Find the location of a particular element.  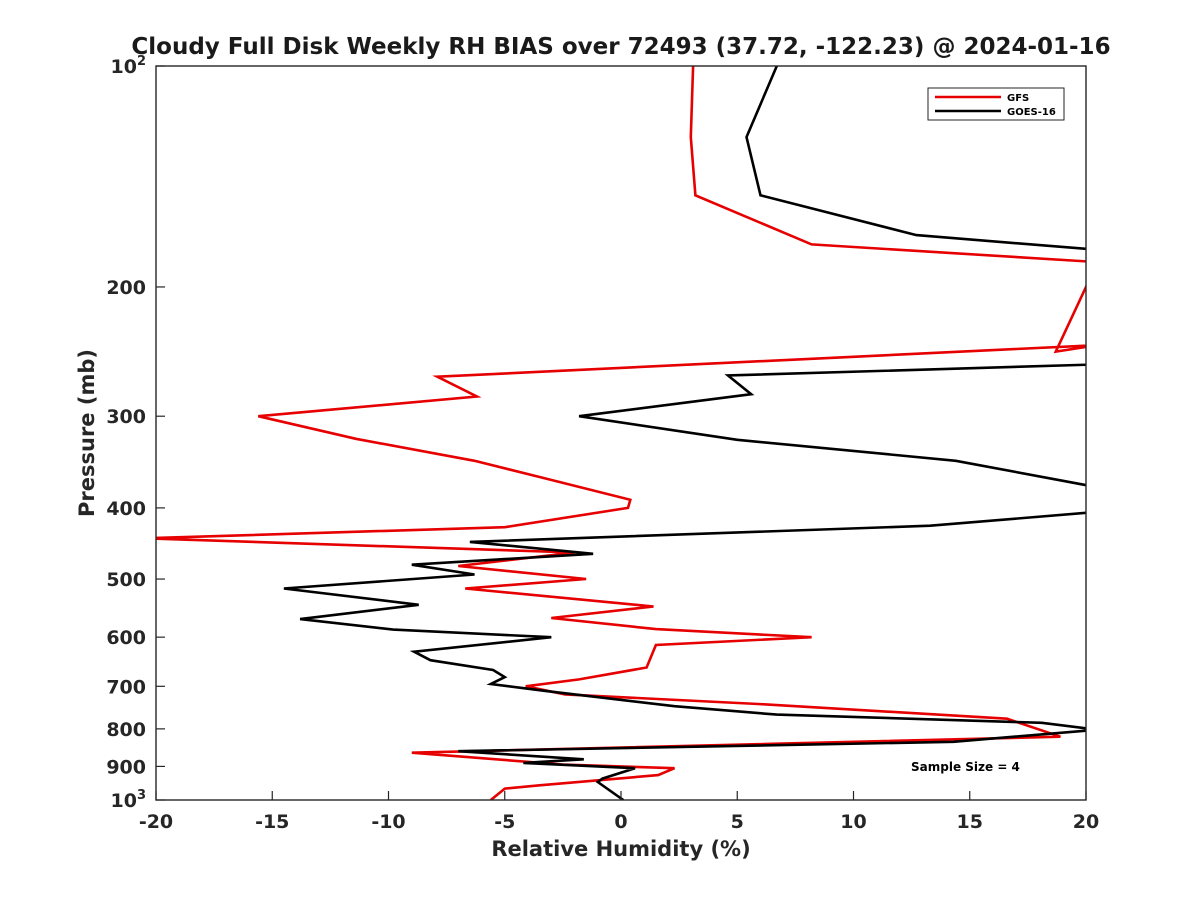

legend: GFS GOES-16 is located at coordinates (996, 104).